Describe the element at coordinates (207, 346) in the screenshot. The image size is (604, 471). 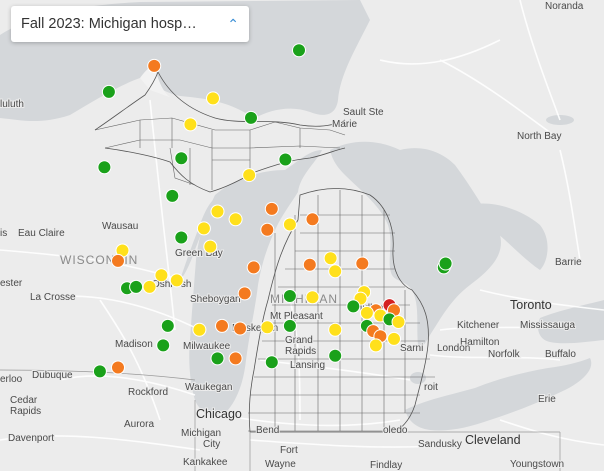
I see `label-milwaukee: Milwaukee` at that location.